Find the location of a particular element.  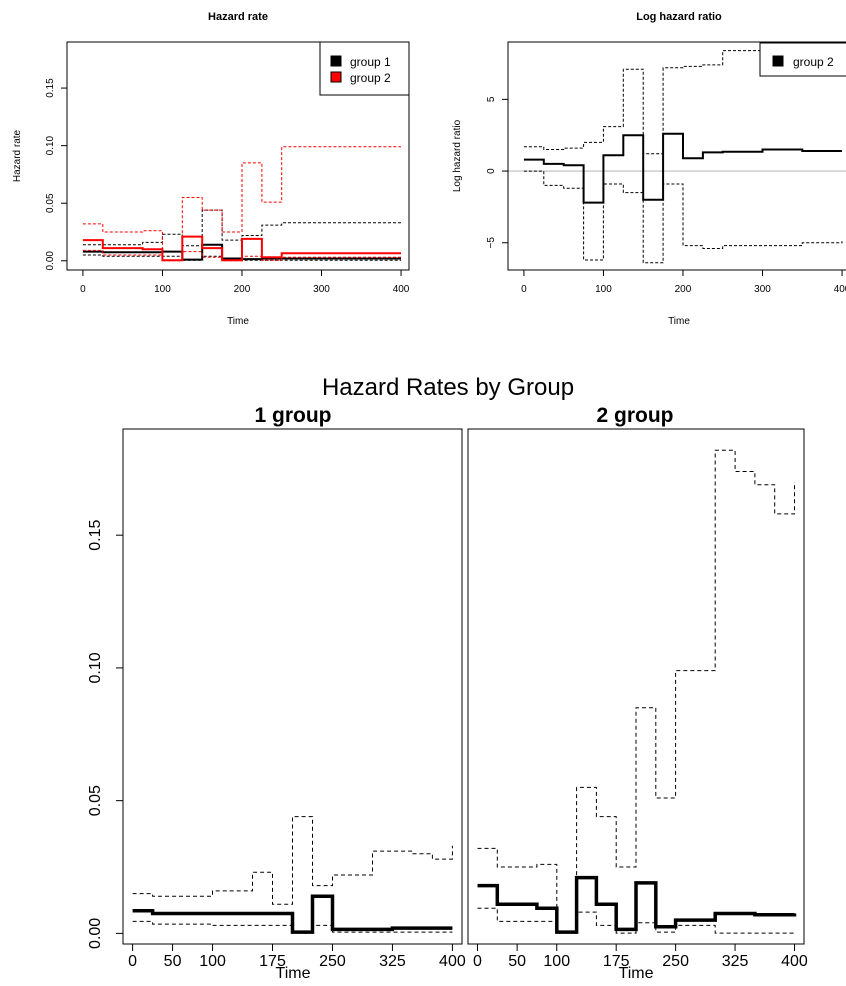

log-hazard-ratio-title: Log hazard ratio is located at coordinates (679, 17).